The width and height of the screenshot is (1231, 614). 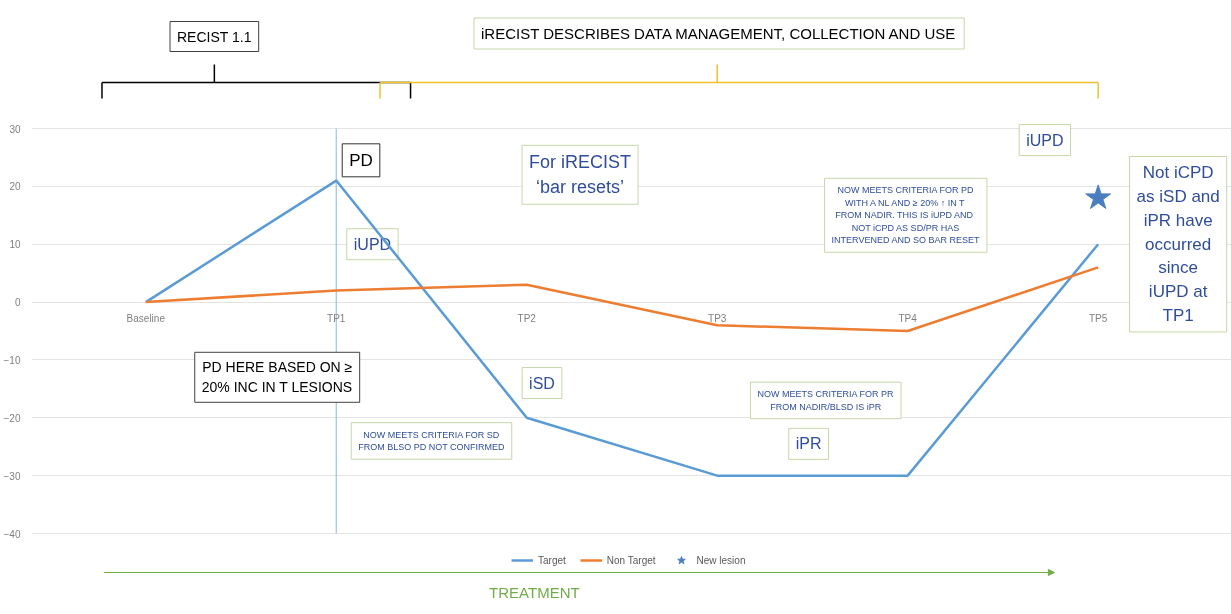 What do you see at coordinates (15, 245) in the screenshot?
I see `y-tick-label: 10` at bounding box center [15, 245].